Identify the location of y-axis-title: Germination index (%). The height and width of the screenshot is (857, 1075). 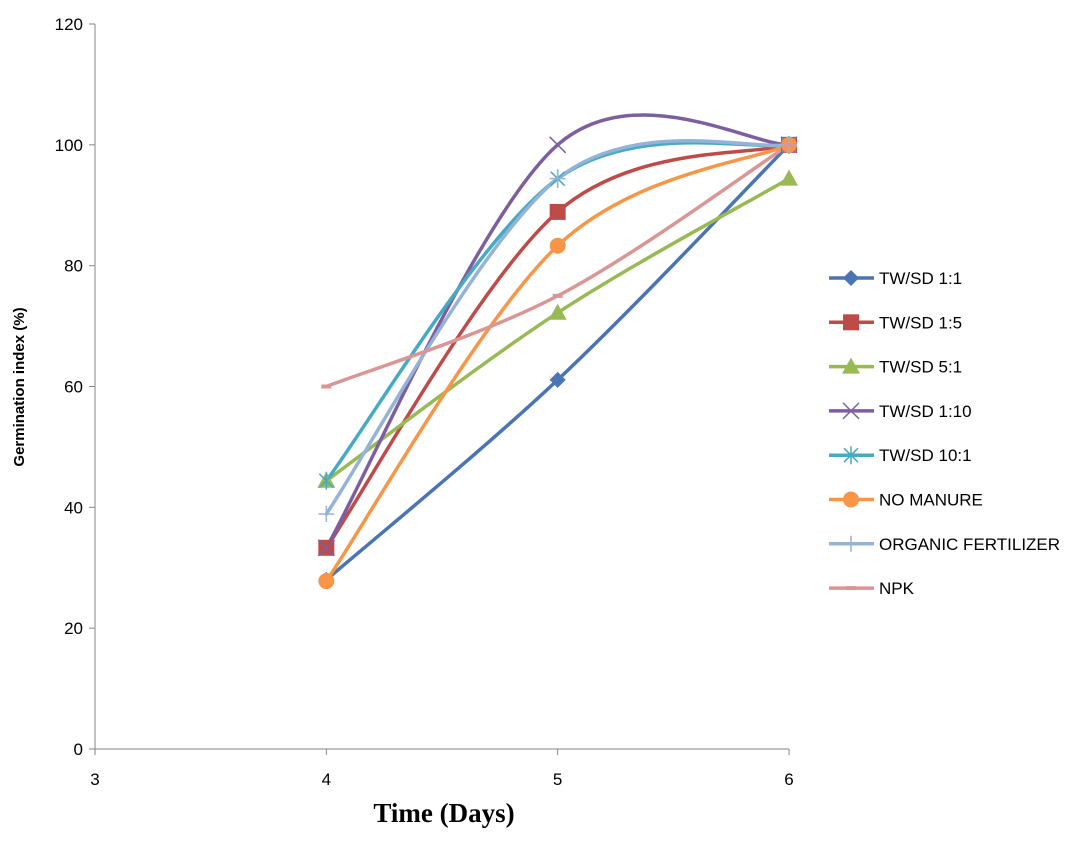
(19, 386).